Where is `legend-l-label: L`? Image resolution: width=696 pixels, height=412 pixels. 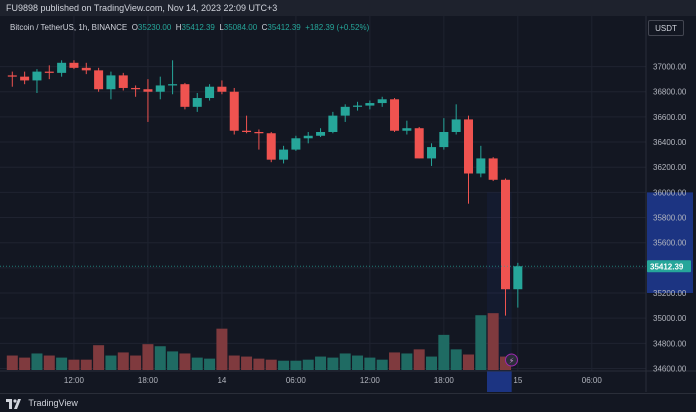
legend-l-label: L is located at coordinates (221, 27).